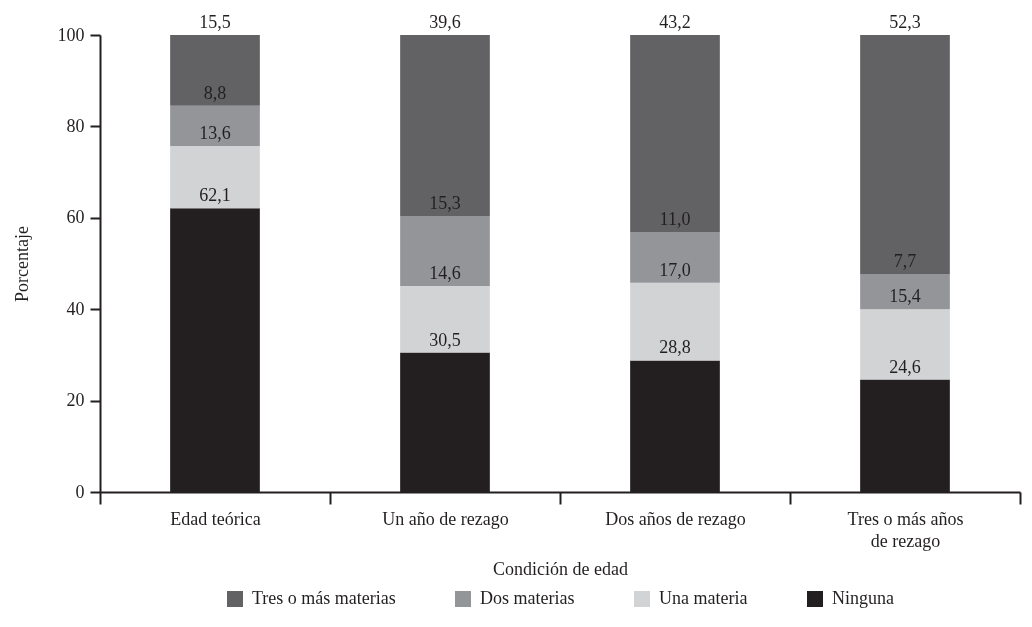  Describe the element at coordinates (75, 400) in the screenshot. I see `y-tick-label: 20` at that location.